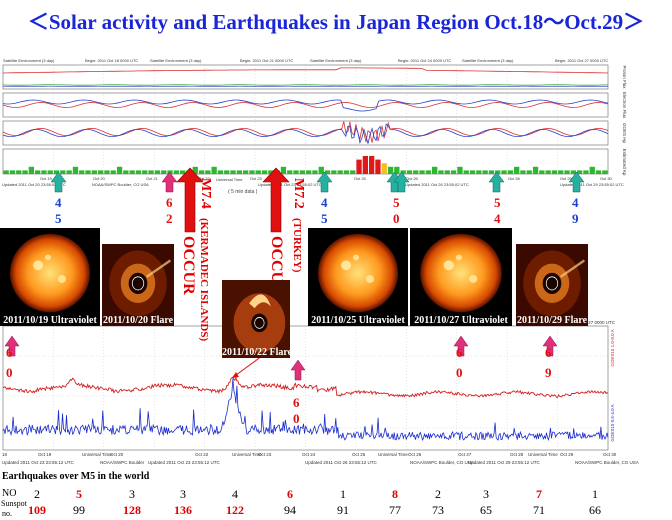 This screenshot has width=672, height=520. I want to click on sat-date-oct22: Oct 22, so click(204, 178).